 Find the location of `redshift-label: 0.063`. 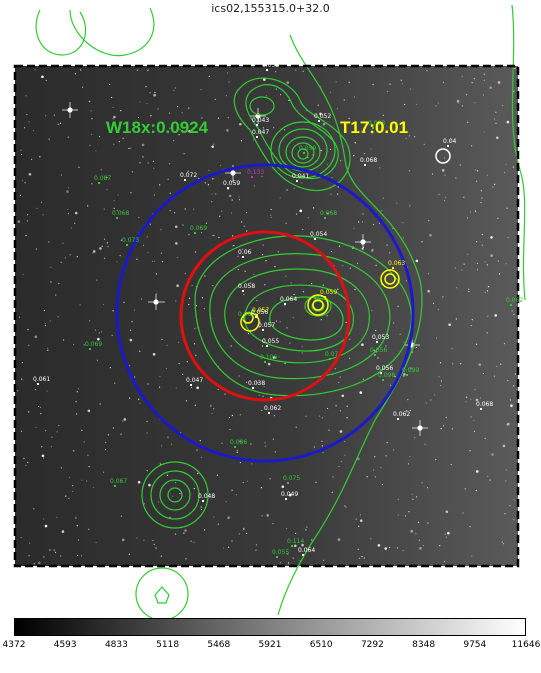

redshift-label: 0.063 is located at coordinates (396, 263).